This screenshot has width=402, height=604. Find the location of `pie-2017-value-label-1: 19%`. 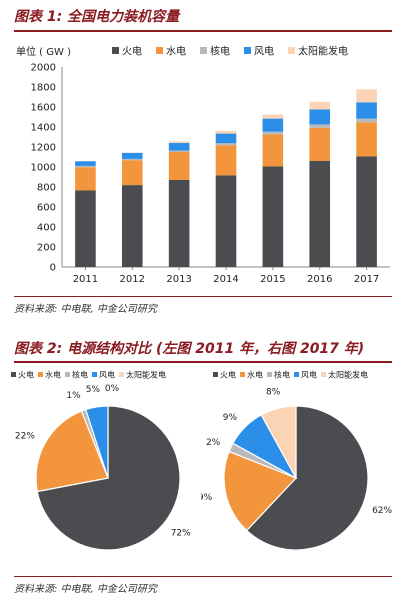

pie-2017-value-label-1: 19% is located at coordinates (207, 498).